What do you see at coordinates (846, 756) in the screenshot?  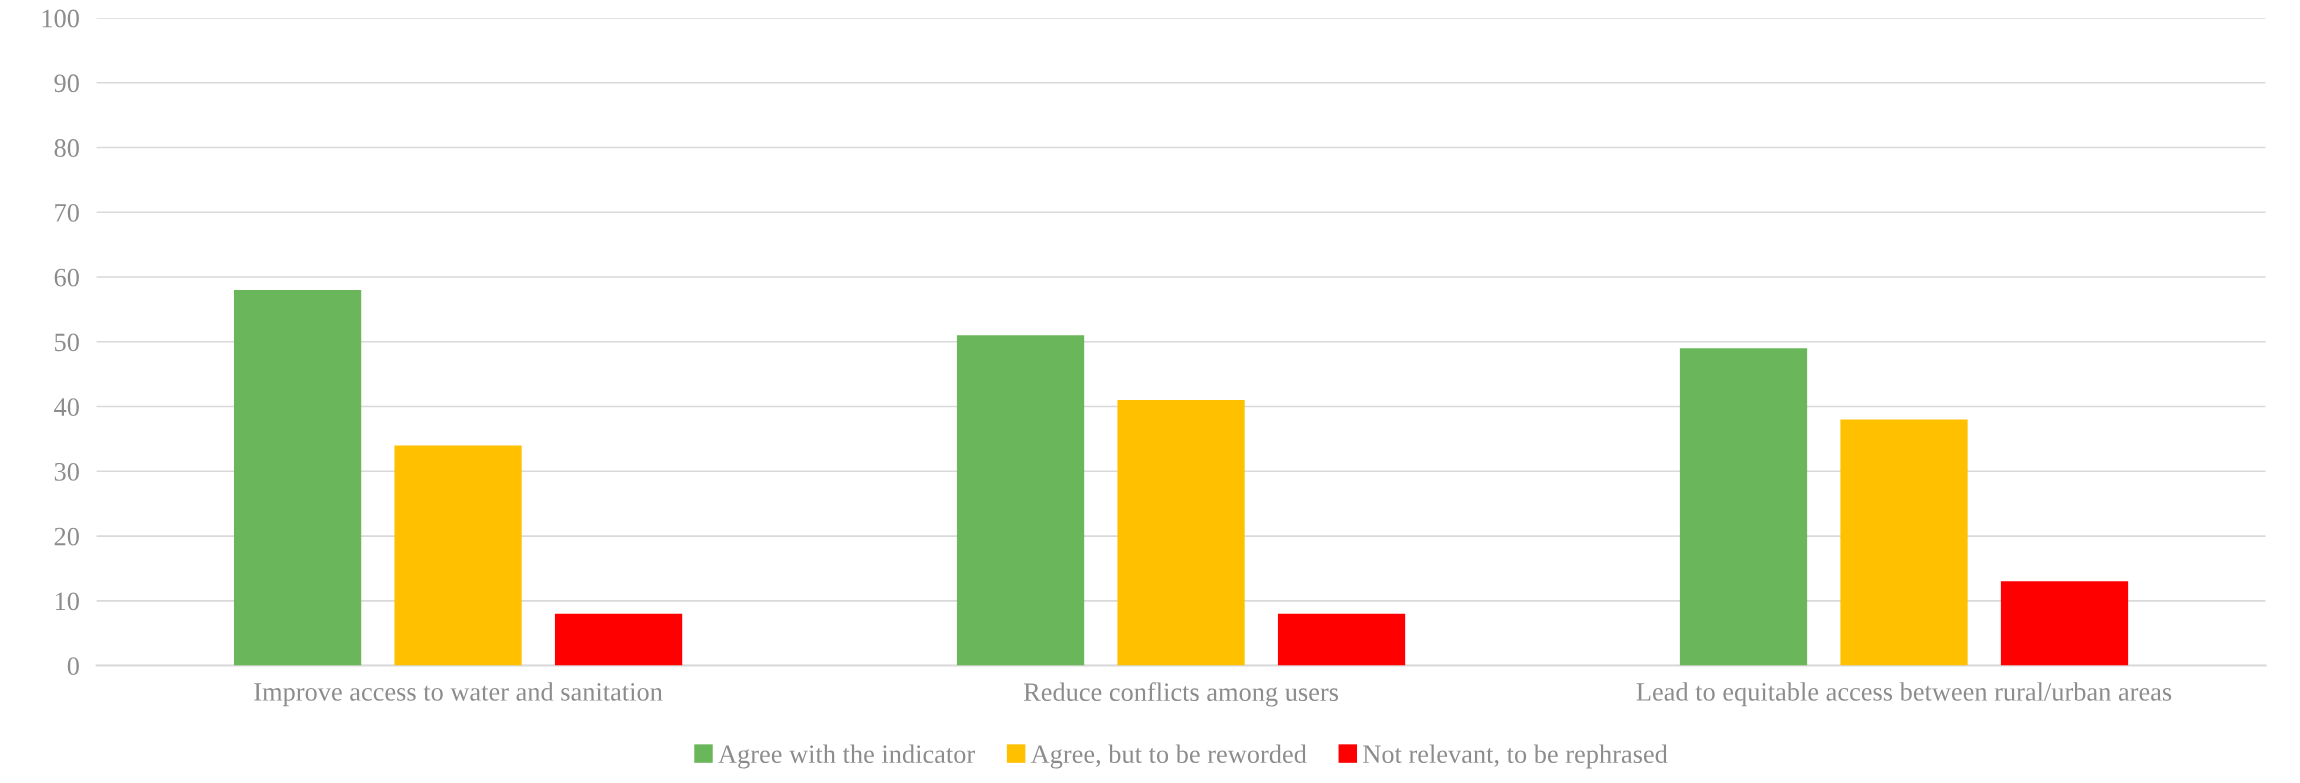 I see `legend-label: Agree with the indicator` at bounding box center [846, 756].